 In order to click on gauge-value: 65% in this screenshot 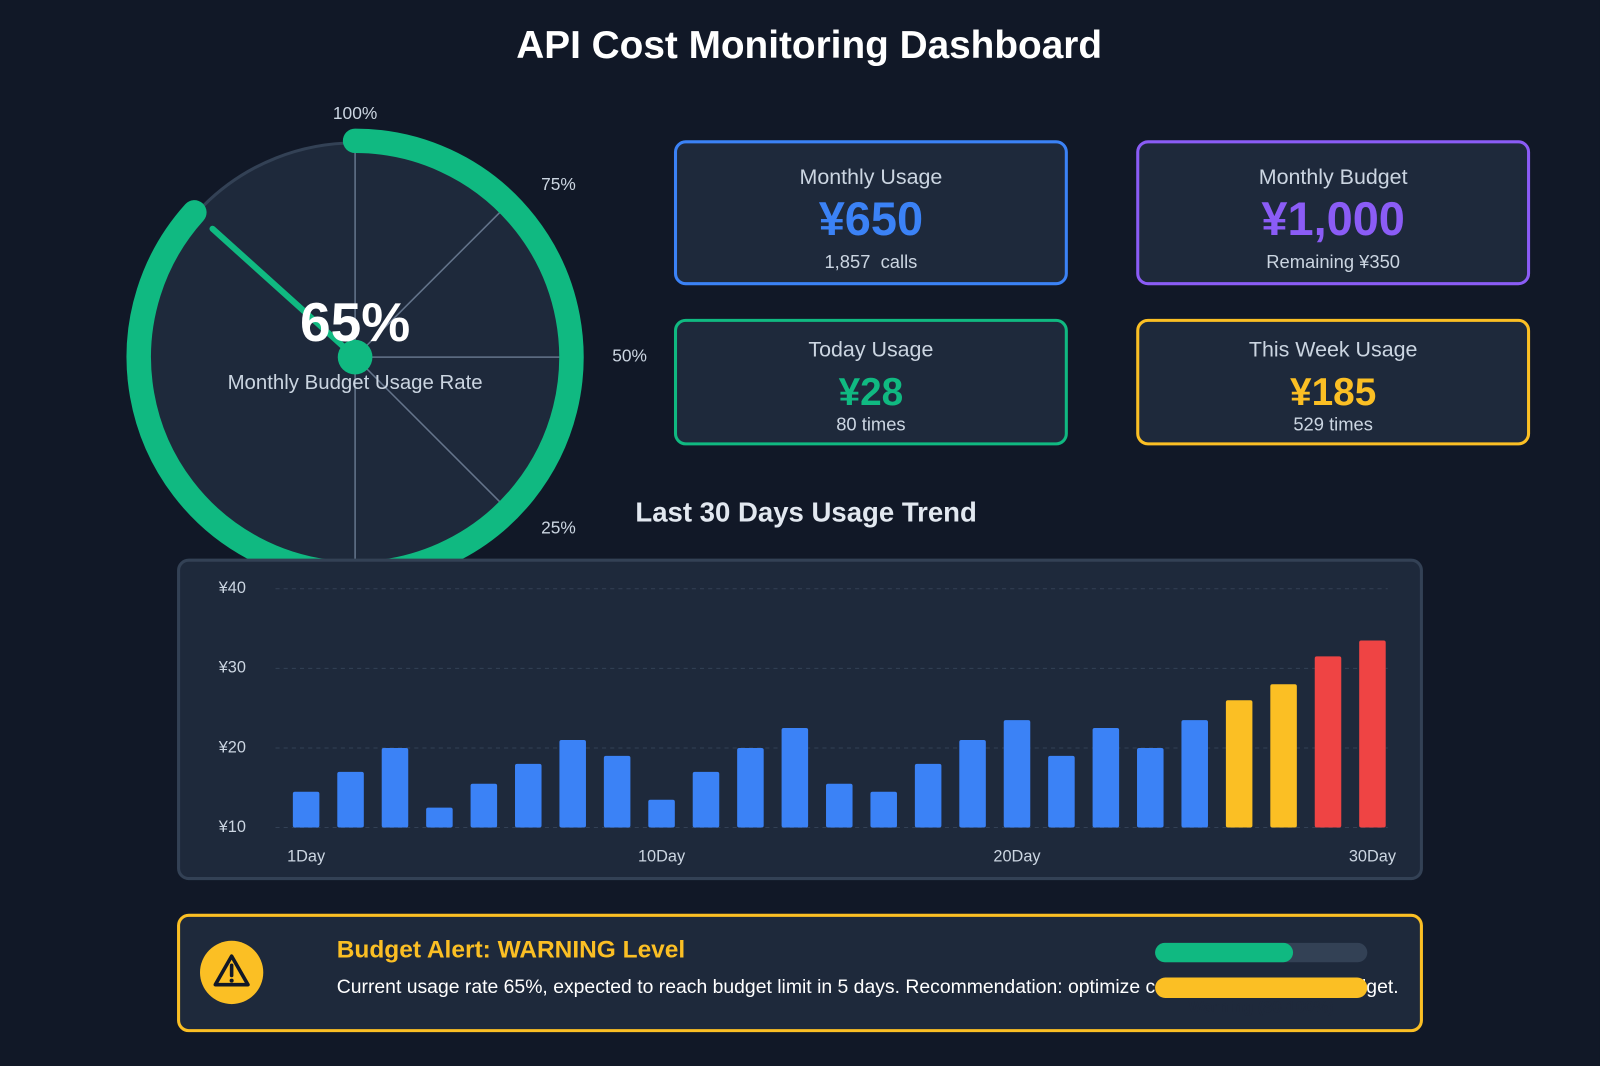, I will do `click(355, 322)`.